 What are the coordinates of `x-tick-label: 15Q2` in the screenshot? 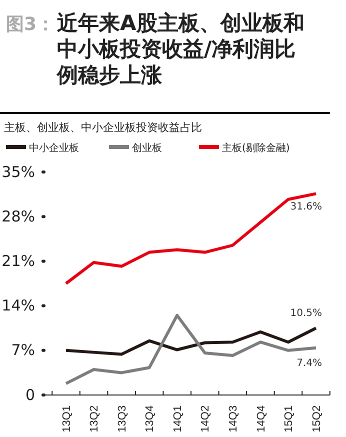 It's located at (316, 418).